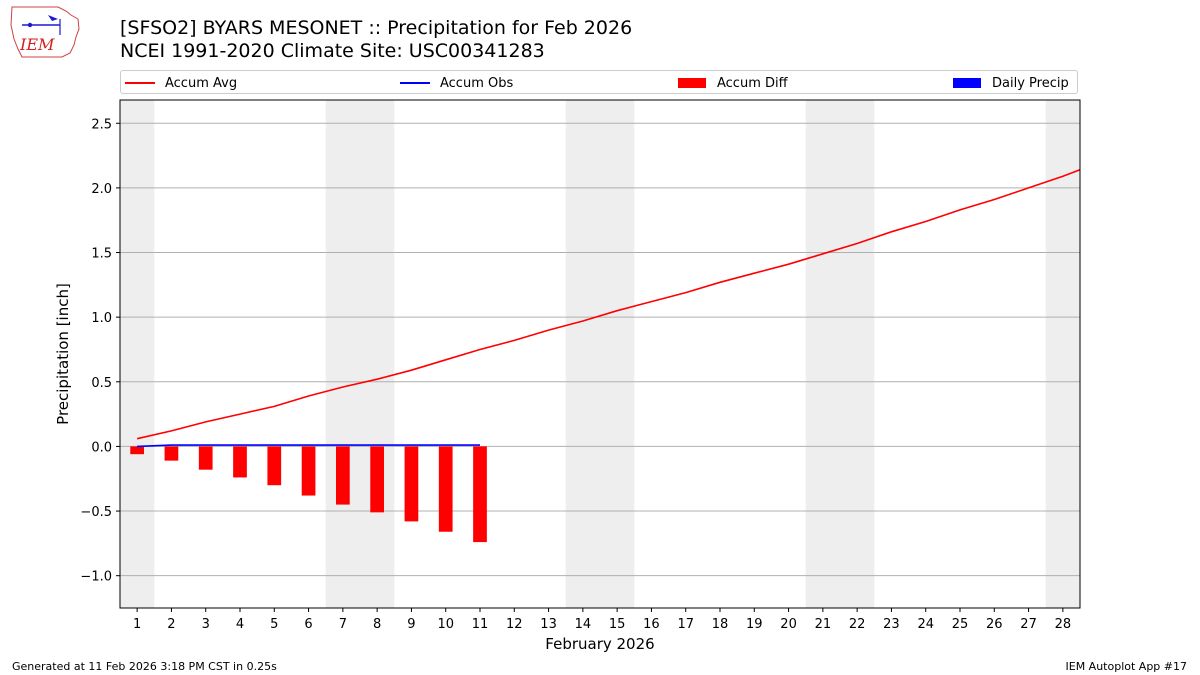  I want to click on x-tick-label-21: 21, so click(823, 624).